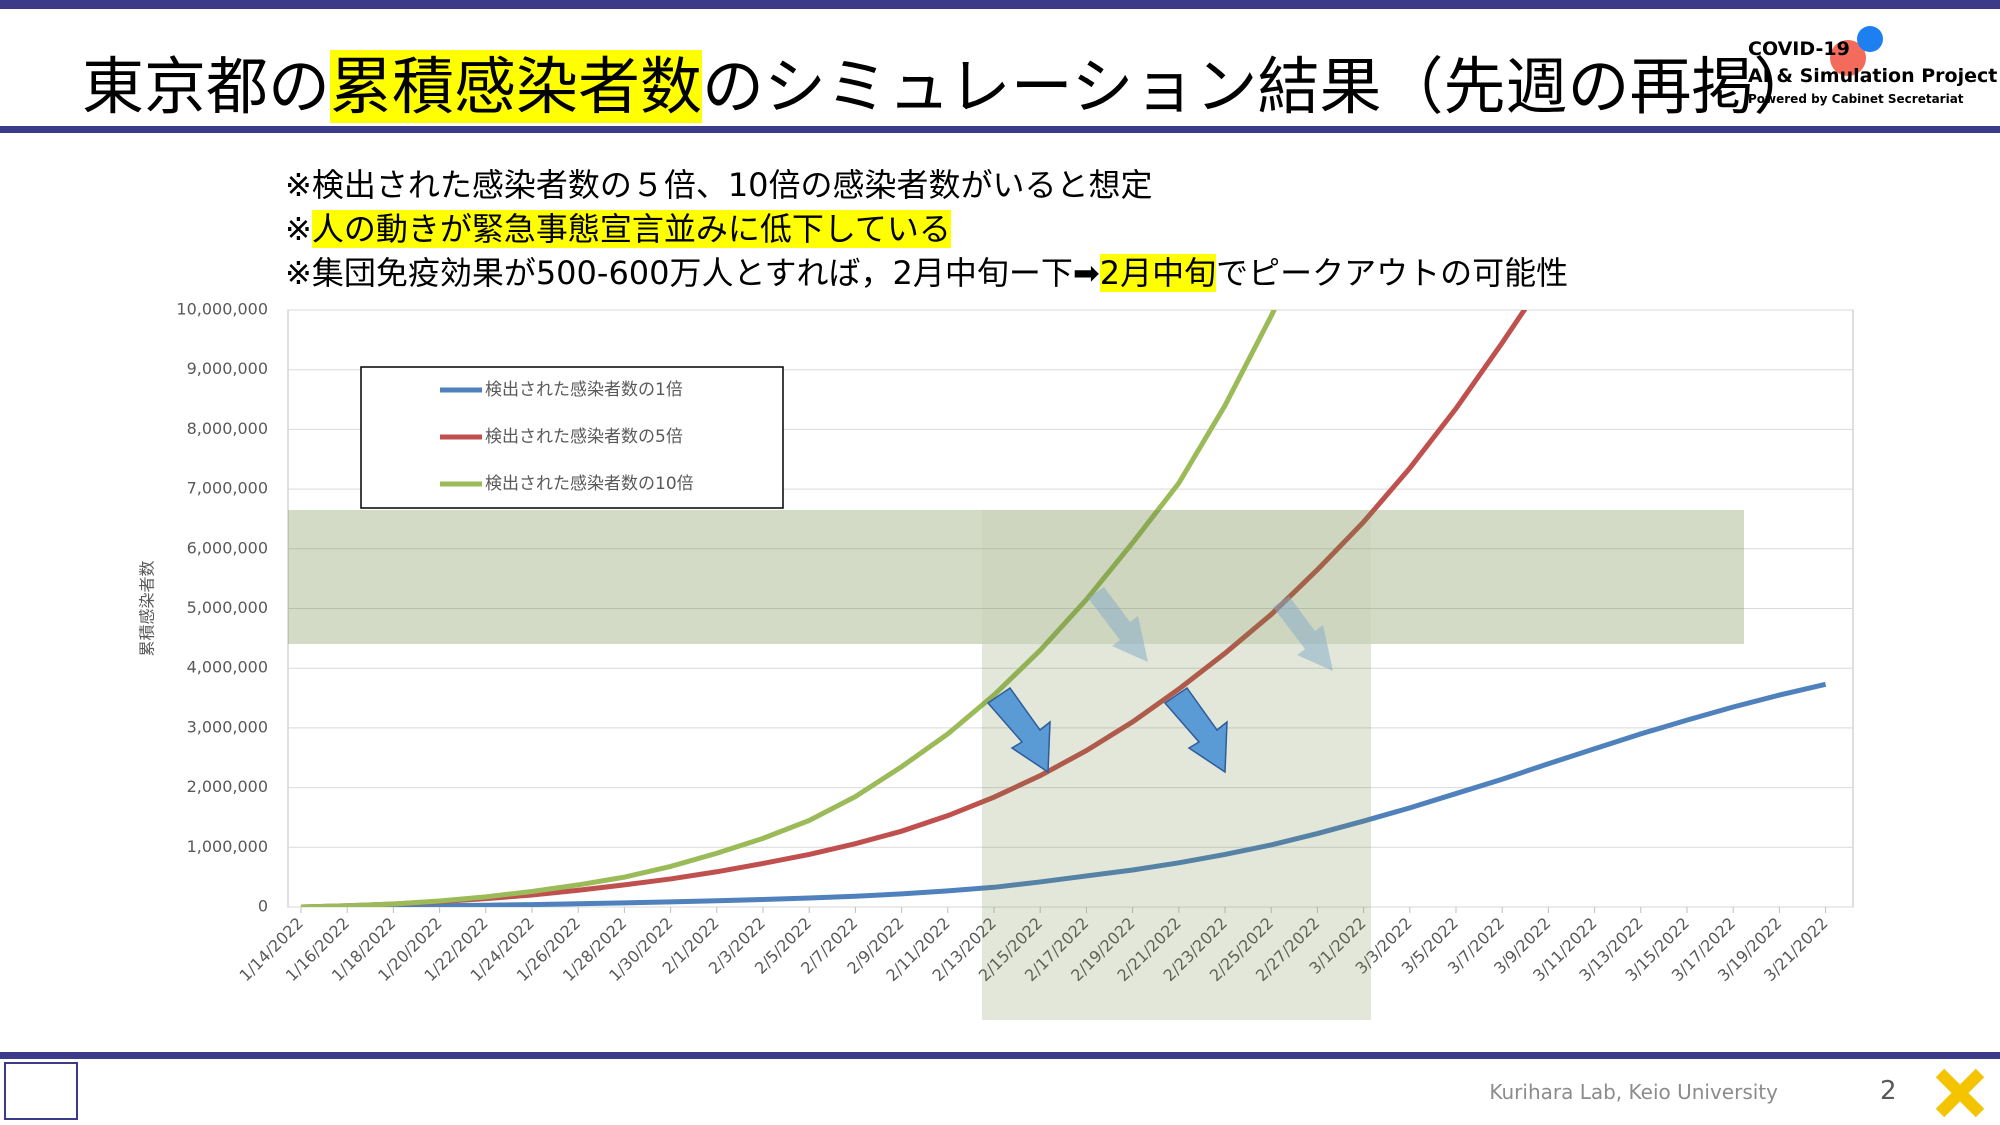  I want to click on legend-box, so click(572, 437).